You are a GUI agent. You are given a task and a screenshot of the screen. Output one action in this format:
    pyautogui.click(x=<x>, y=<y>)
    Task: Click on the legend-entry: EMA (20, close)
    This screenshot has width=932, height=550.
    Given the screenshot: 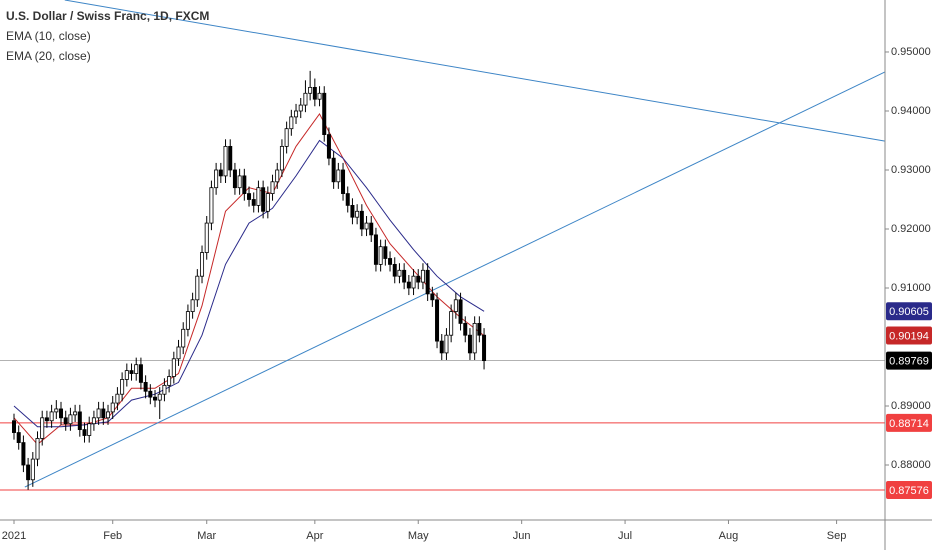 What is the action you would take?
    pyautogui.click(x=48, y=56)
    